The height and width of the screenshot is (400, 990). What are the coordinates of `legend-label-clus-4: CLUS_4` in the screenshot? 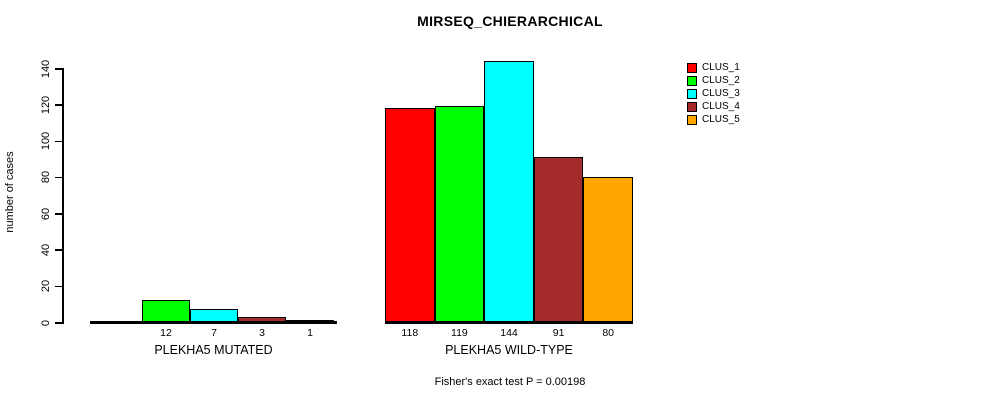 It's located at (721, 106).